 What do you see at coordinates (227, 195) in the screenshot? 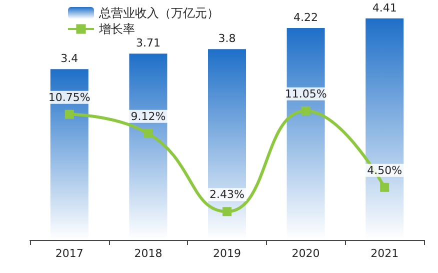
I see `data-label: 2.43%` at bounding box center [227, 195].